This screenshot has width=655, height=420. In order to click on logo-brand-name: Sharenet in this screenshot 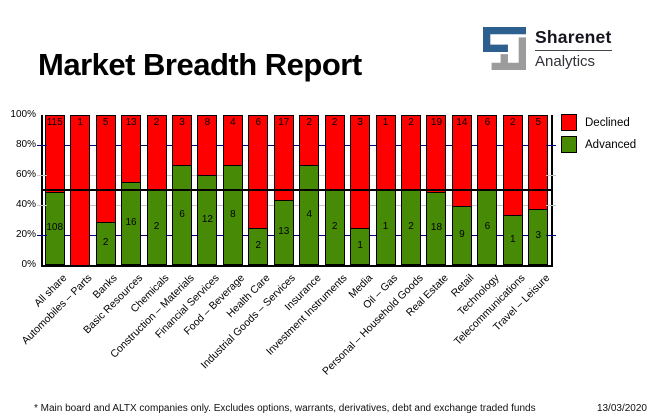, I will do `click(573, 37)`.